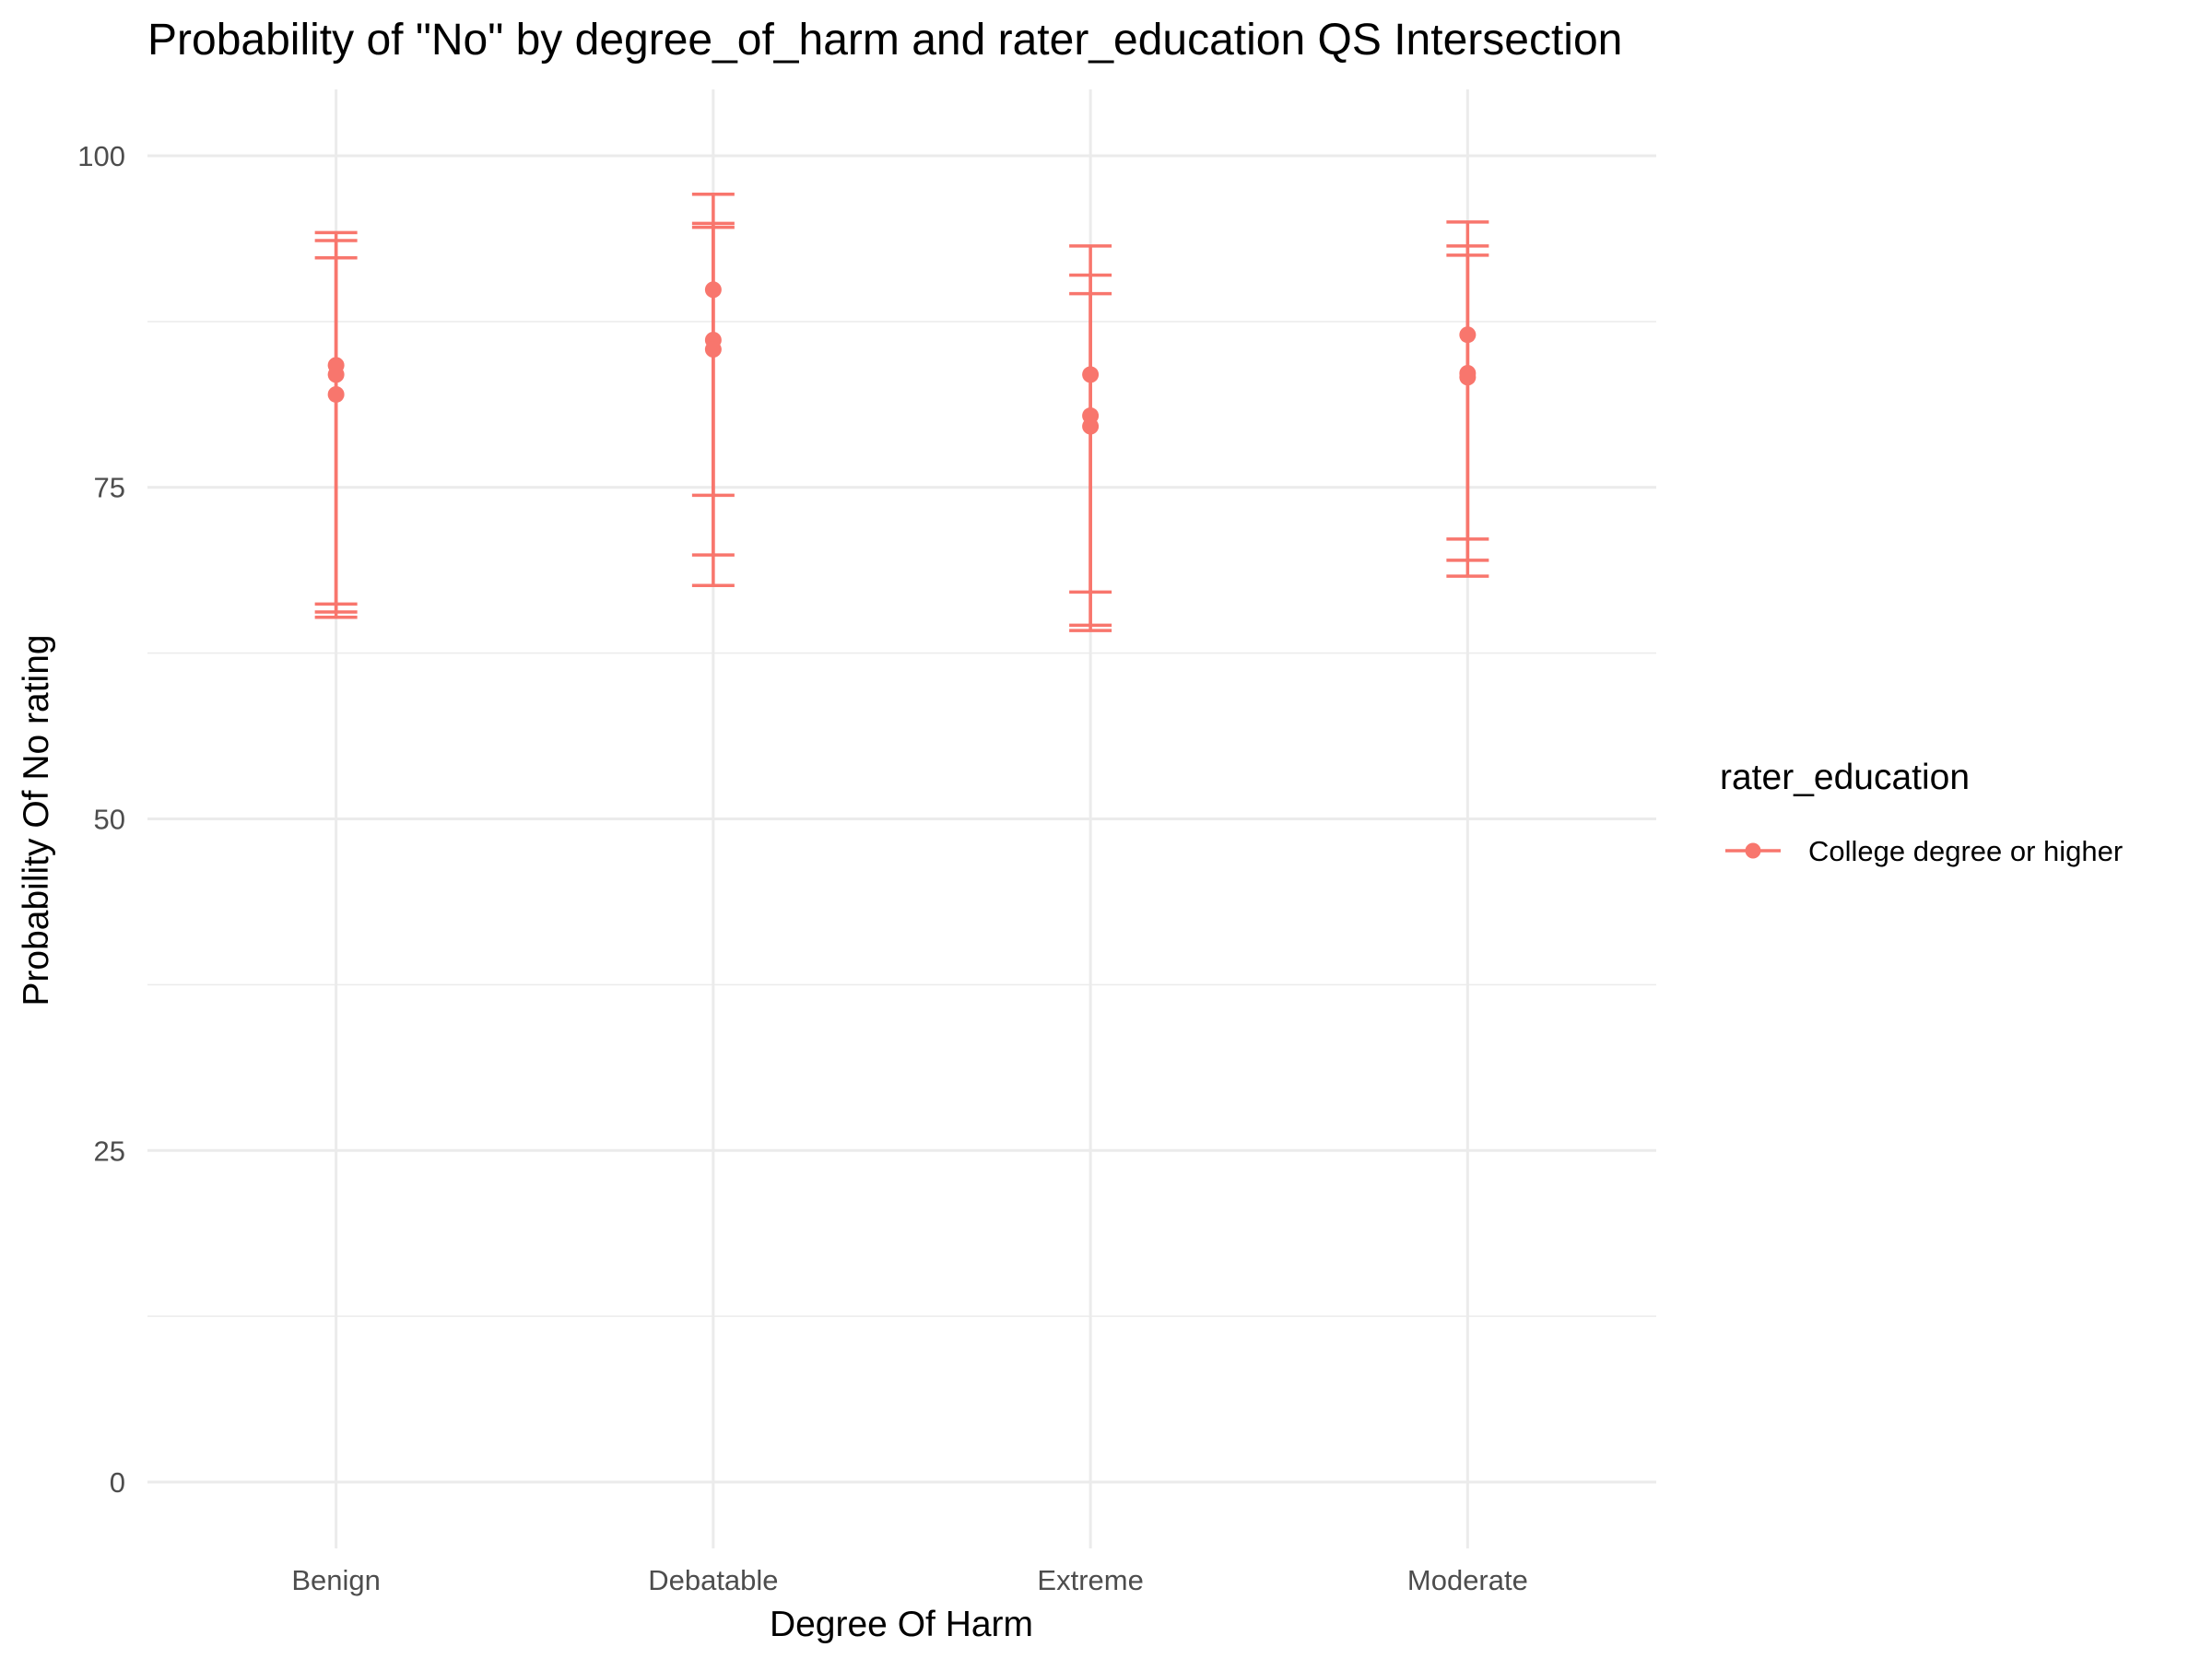  Describe the element at coordinates (901, 1624) in the screenshot. I see `x-axis-title: Degree Of Harm` at that location.